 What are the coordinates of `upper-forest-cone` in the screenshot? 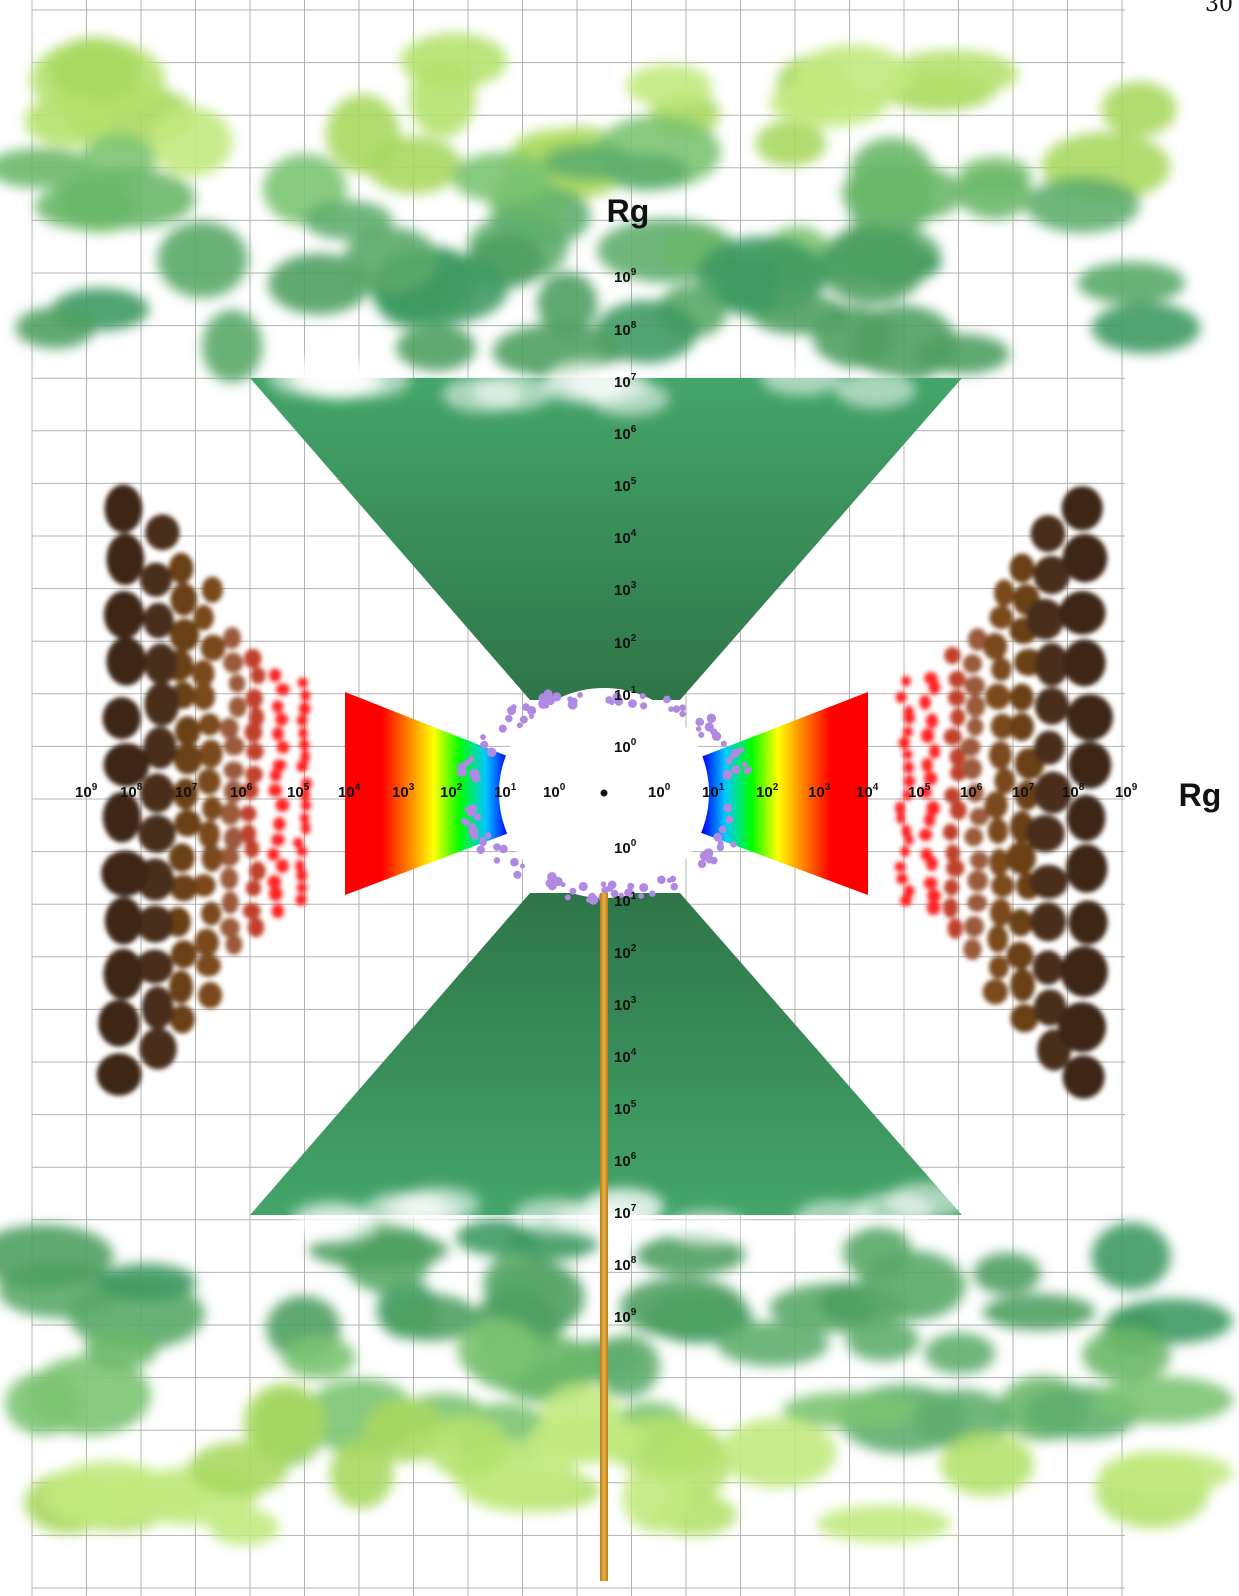 It's located at (606, 539).